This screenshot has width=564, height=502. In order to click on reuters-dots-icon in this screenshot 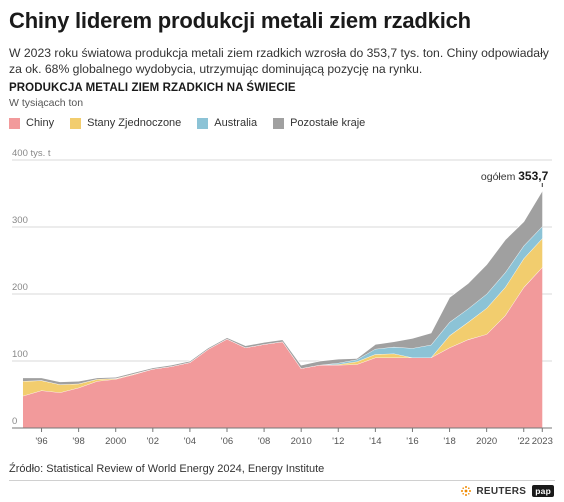, I will do `click(466, 491)`.